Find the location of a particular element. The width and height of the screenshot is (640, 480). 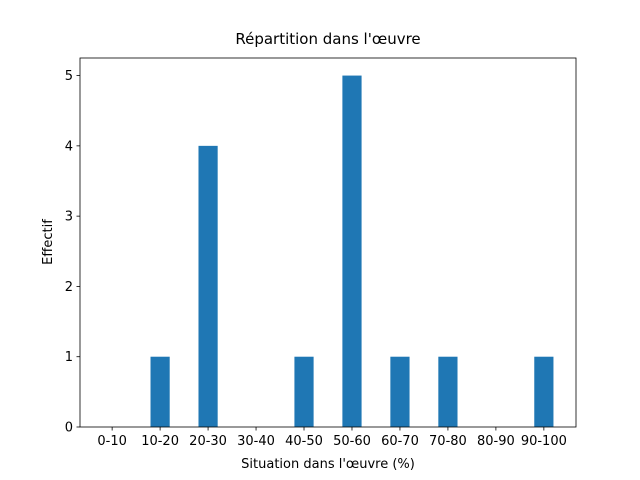

x-tick-label: 10-20 is located at coordinates (160, 441).